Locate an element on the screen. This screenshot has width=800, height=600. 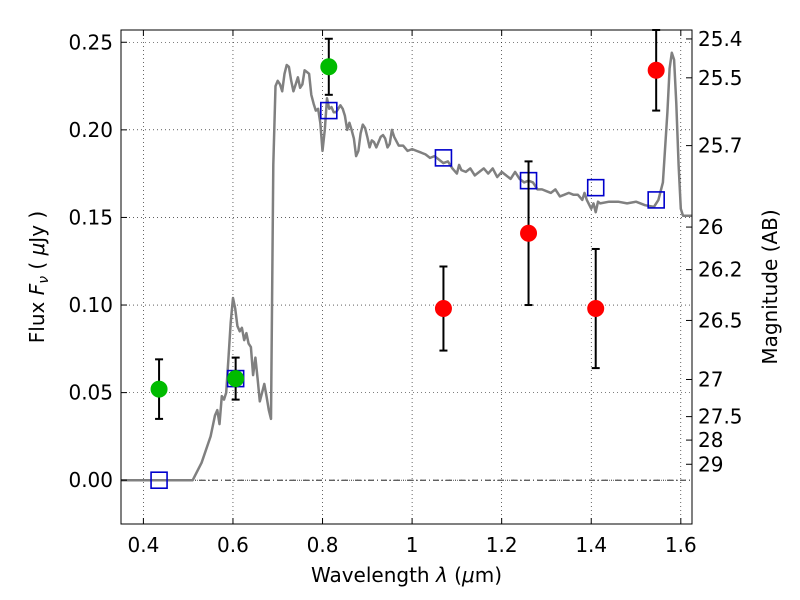
y2-tick-label: 25.5 is located at coordinates (720, 78).